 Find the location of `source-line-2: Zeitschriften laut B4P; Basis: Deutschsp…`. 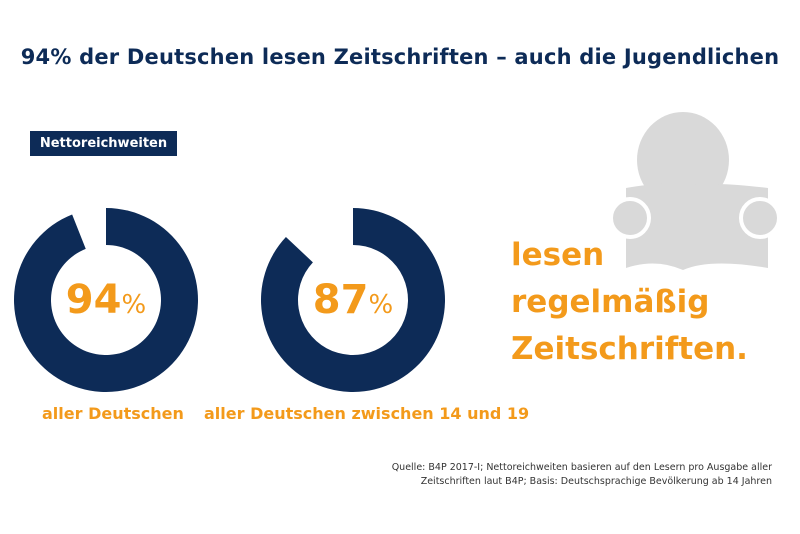

source-line-2: Zeitschriften laut B4P; Basis: Deutschsp… is located at coordinates (596, 481).